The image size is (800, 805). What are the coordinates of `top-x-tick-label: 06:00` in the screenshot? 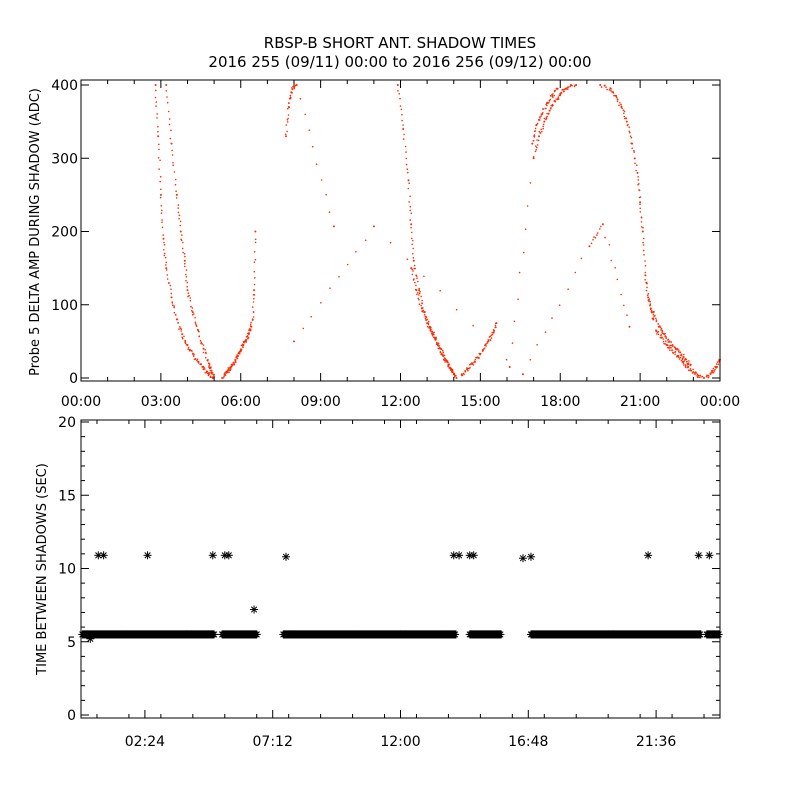 It's located at (241, 402).